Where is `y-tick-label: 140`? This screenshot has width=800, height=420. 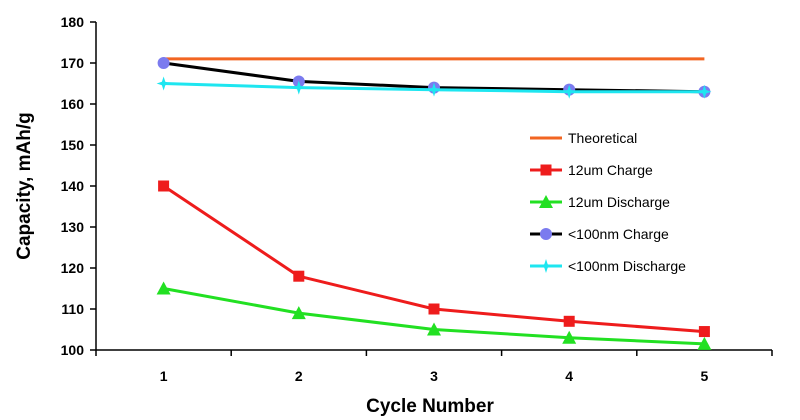 y-tick-label: 140 is located at coordinates (73, 186).